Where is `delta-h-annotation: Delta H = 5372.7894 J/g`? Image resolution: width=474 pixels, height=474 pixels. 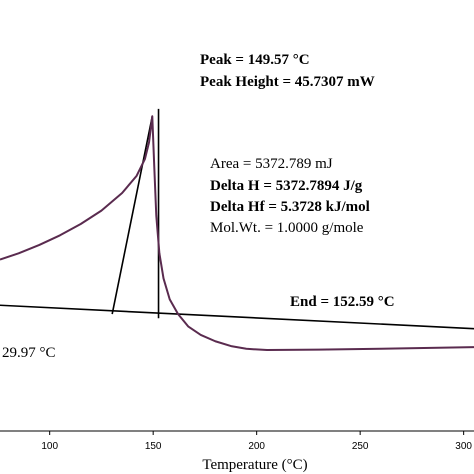 delta-h-annotation: Delta H = 5372.7894 J/g is located at coordinates (286, 186).